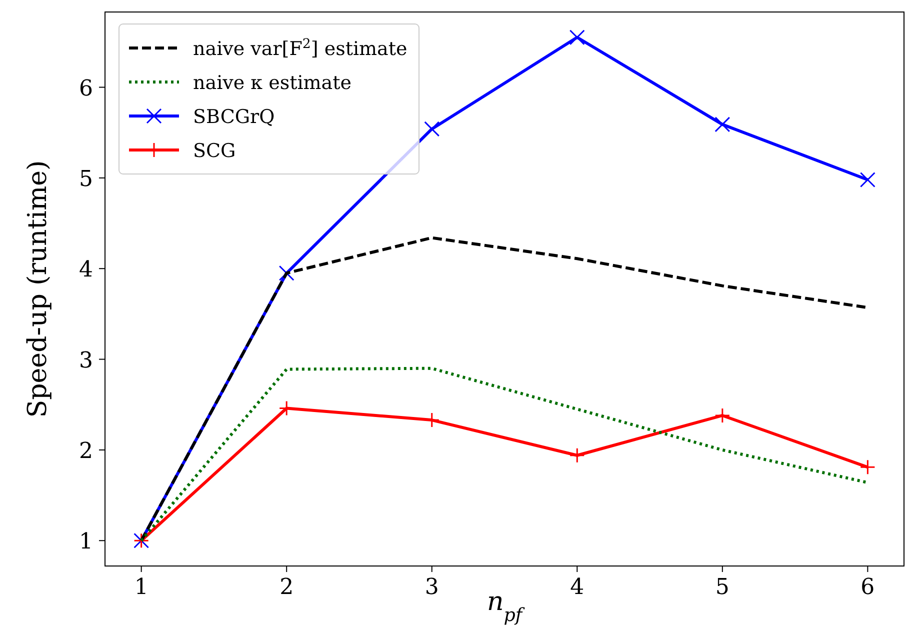  What do you see at coordinates (300, 48) in the screenshot?
I see `legend-label: naive var[F$^{2}$] estimate` at bounding box center [300, 48].